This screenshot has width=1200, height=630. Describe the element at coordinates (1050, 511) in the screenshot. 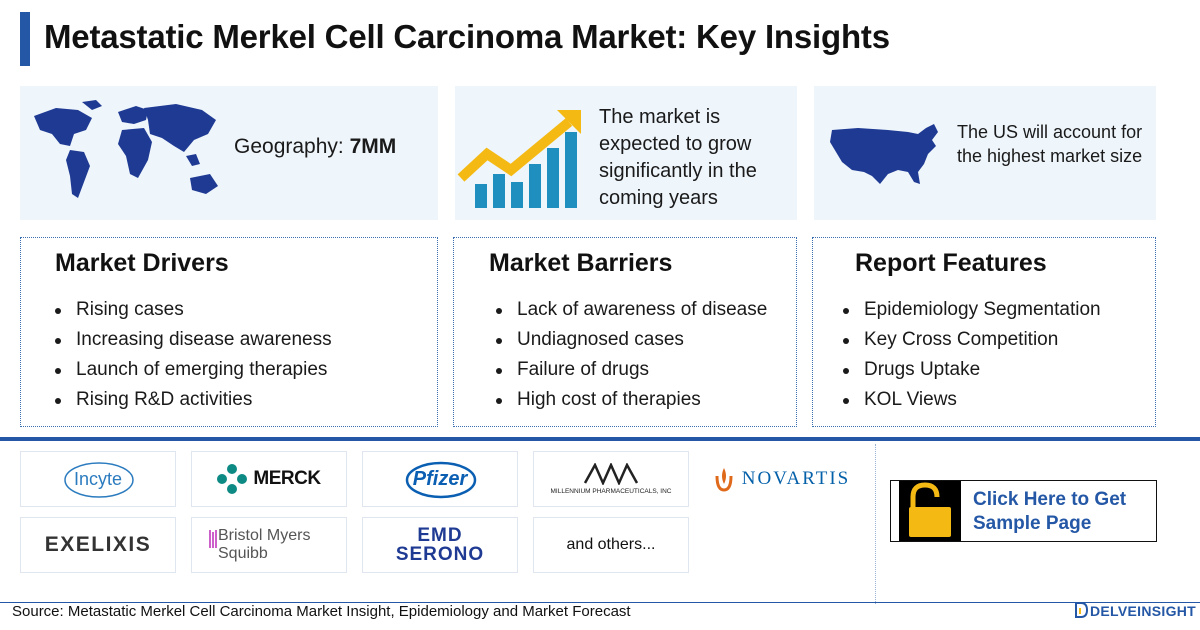

I see `sample-page-label: Click Here to Get Sample Page` at that location.